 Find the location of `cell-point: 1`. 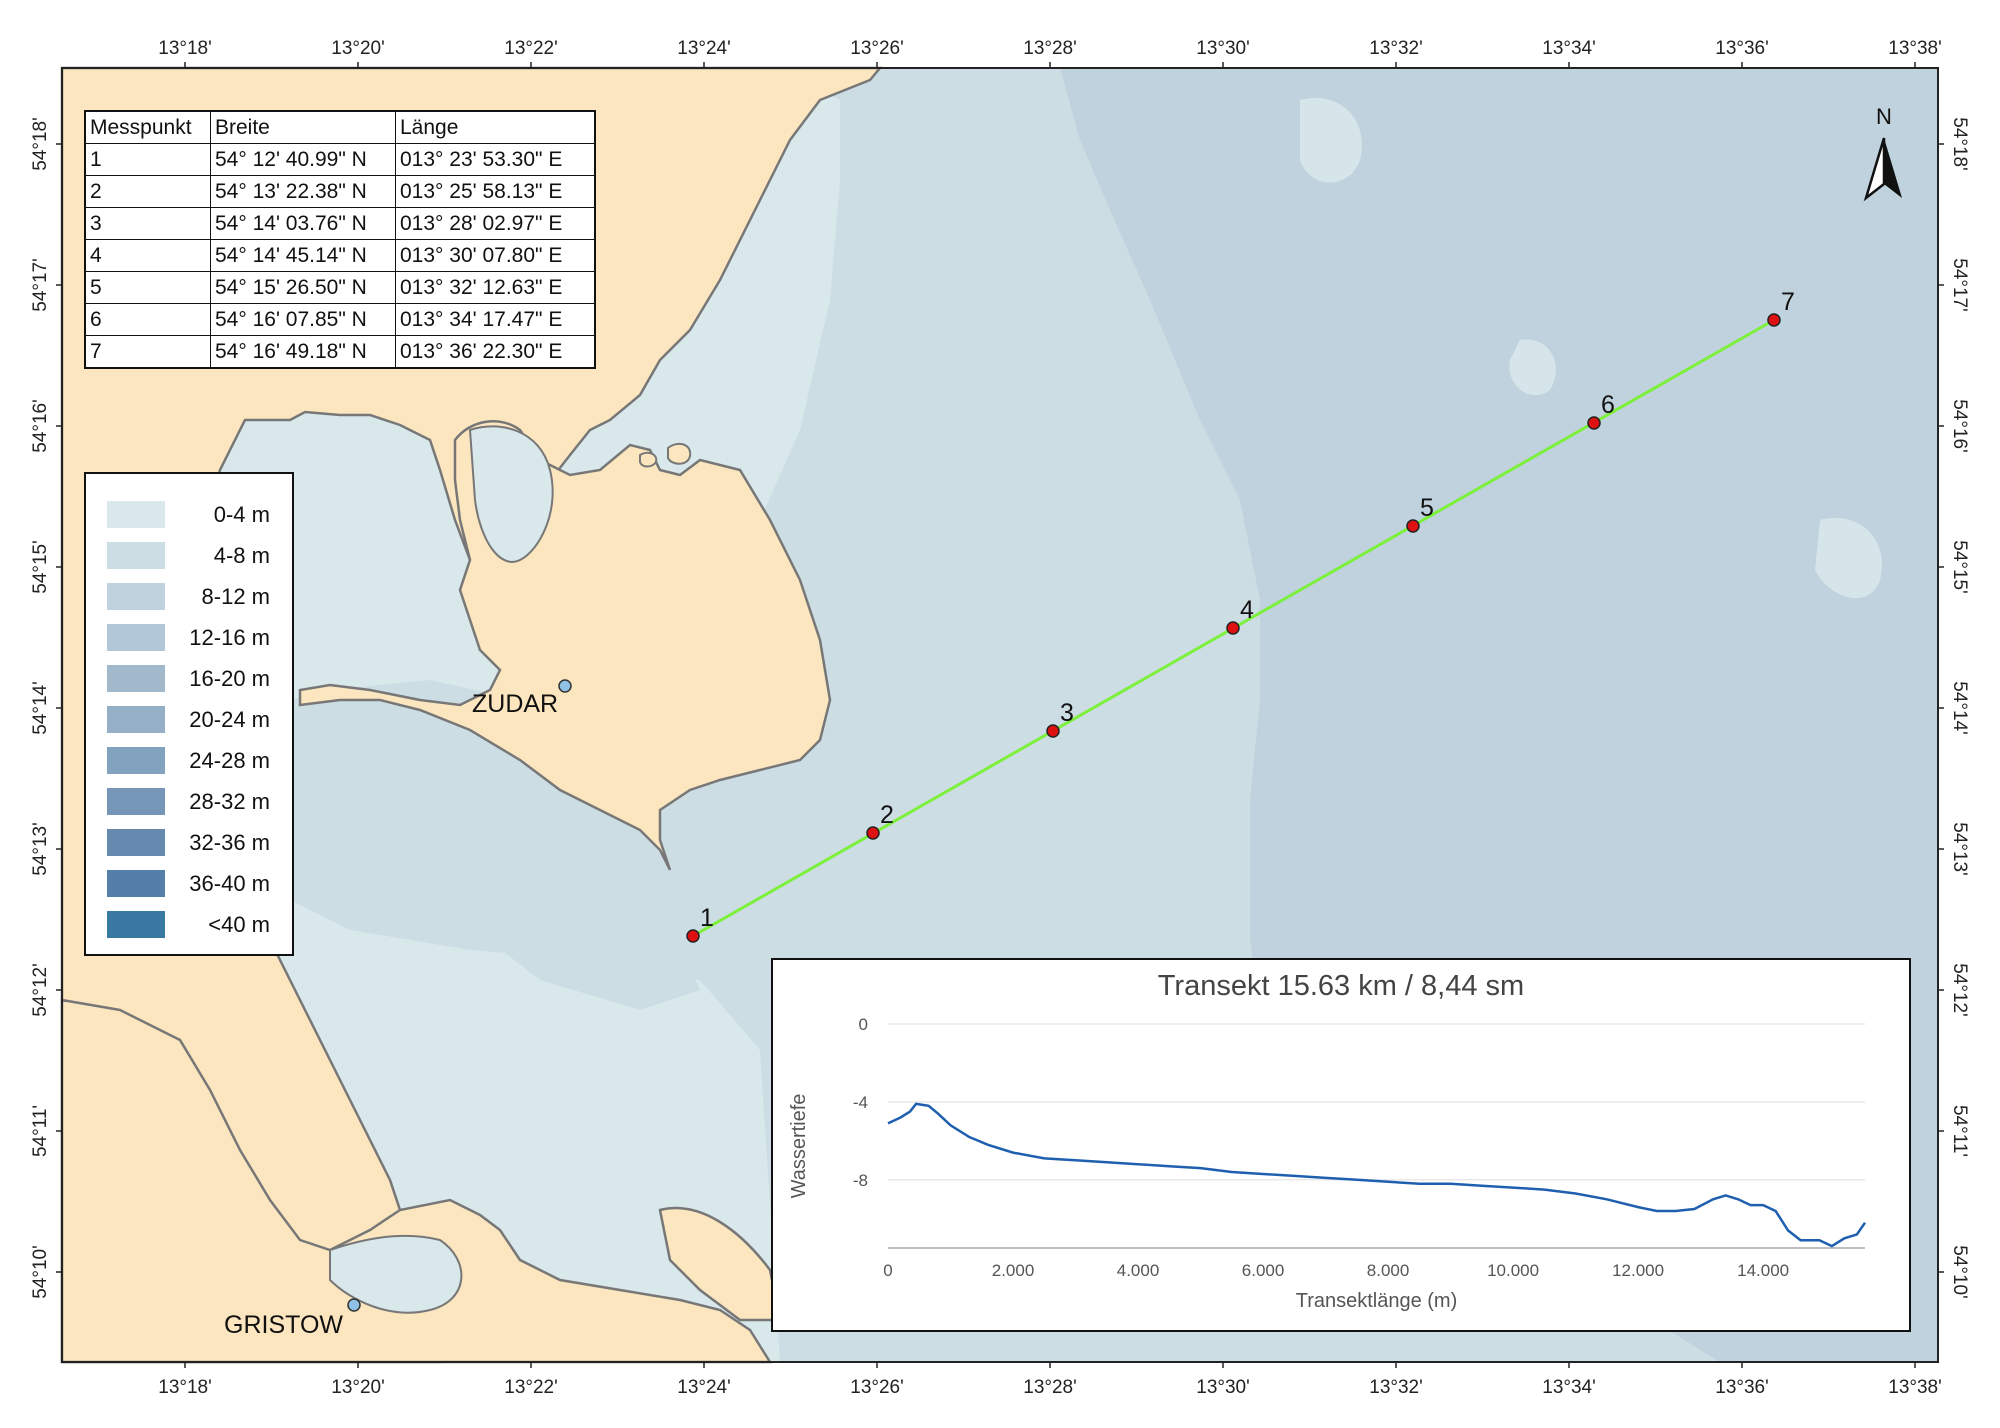

cell-point: 1 is located at coordinates (147, 159).